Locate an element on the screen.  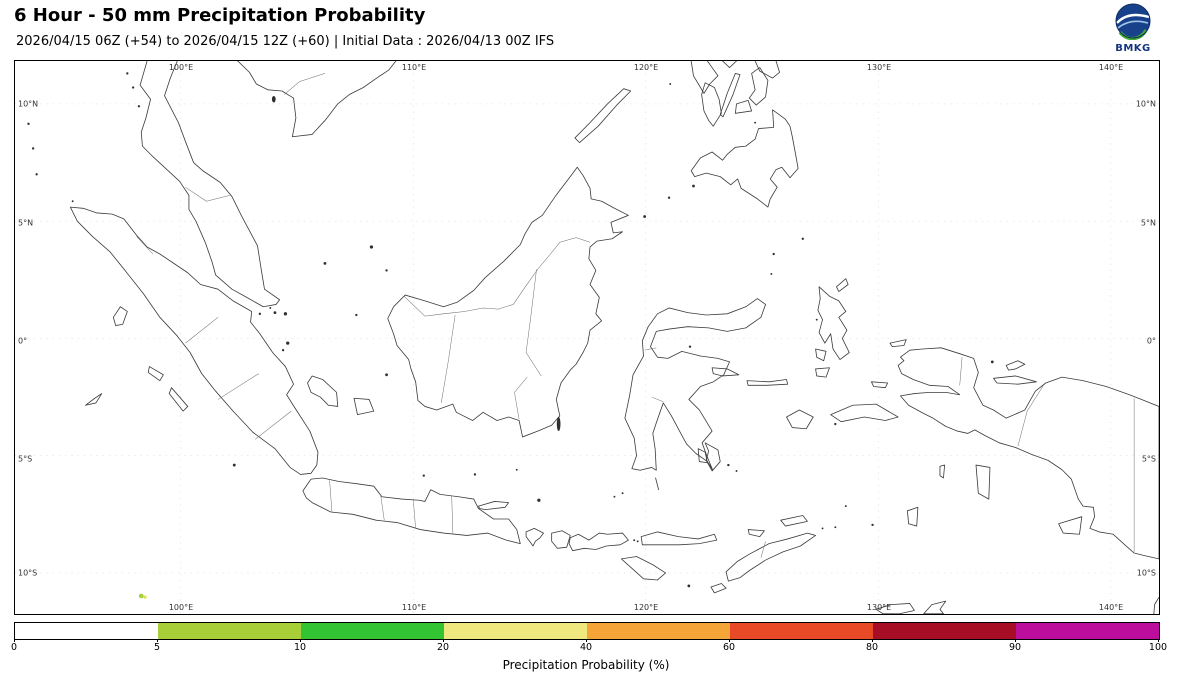
coast-misool is located at coordinates (879, 385).